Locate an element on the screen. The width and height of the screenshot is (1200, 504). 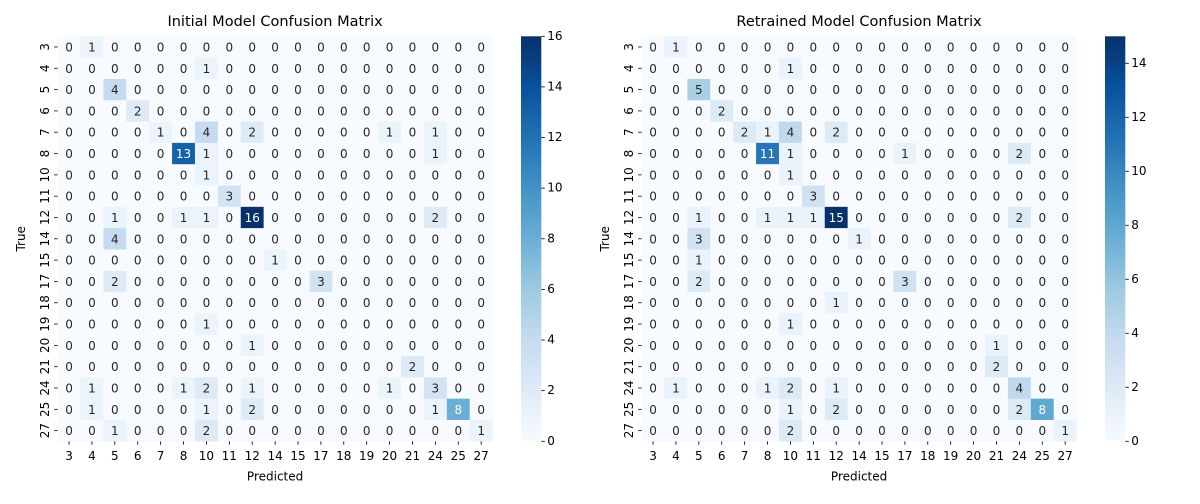
colorbar-tick-label: 4 is located at coordinates (1135, 333).